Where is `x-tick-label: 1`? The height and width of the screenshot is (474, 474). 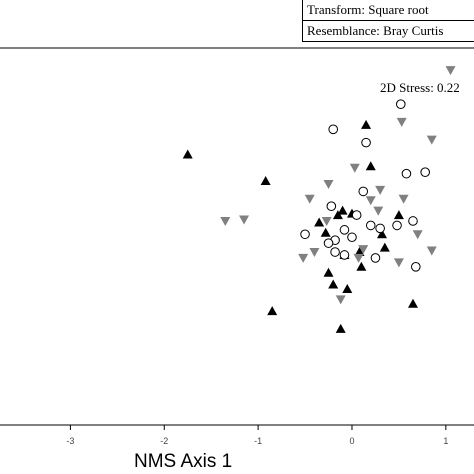
x-tick-label: 1 is located at coordinates (445, 441).